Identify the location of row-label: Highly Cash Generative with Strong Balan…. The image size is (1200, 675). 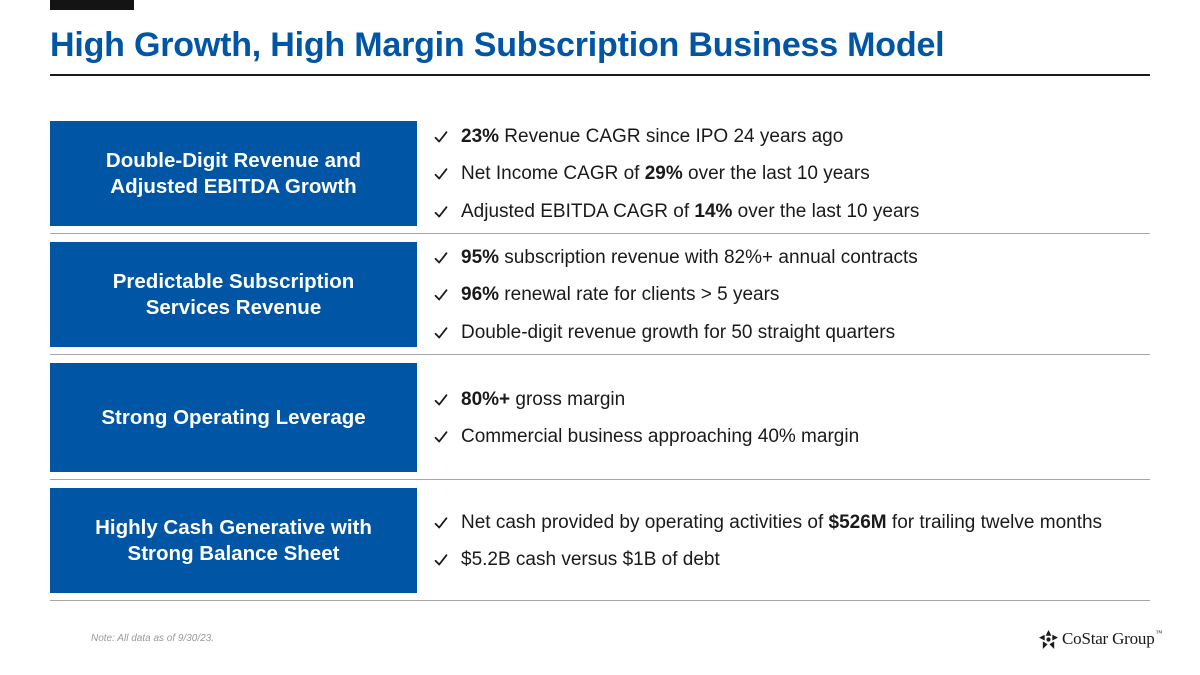
(233, 540).